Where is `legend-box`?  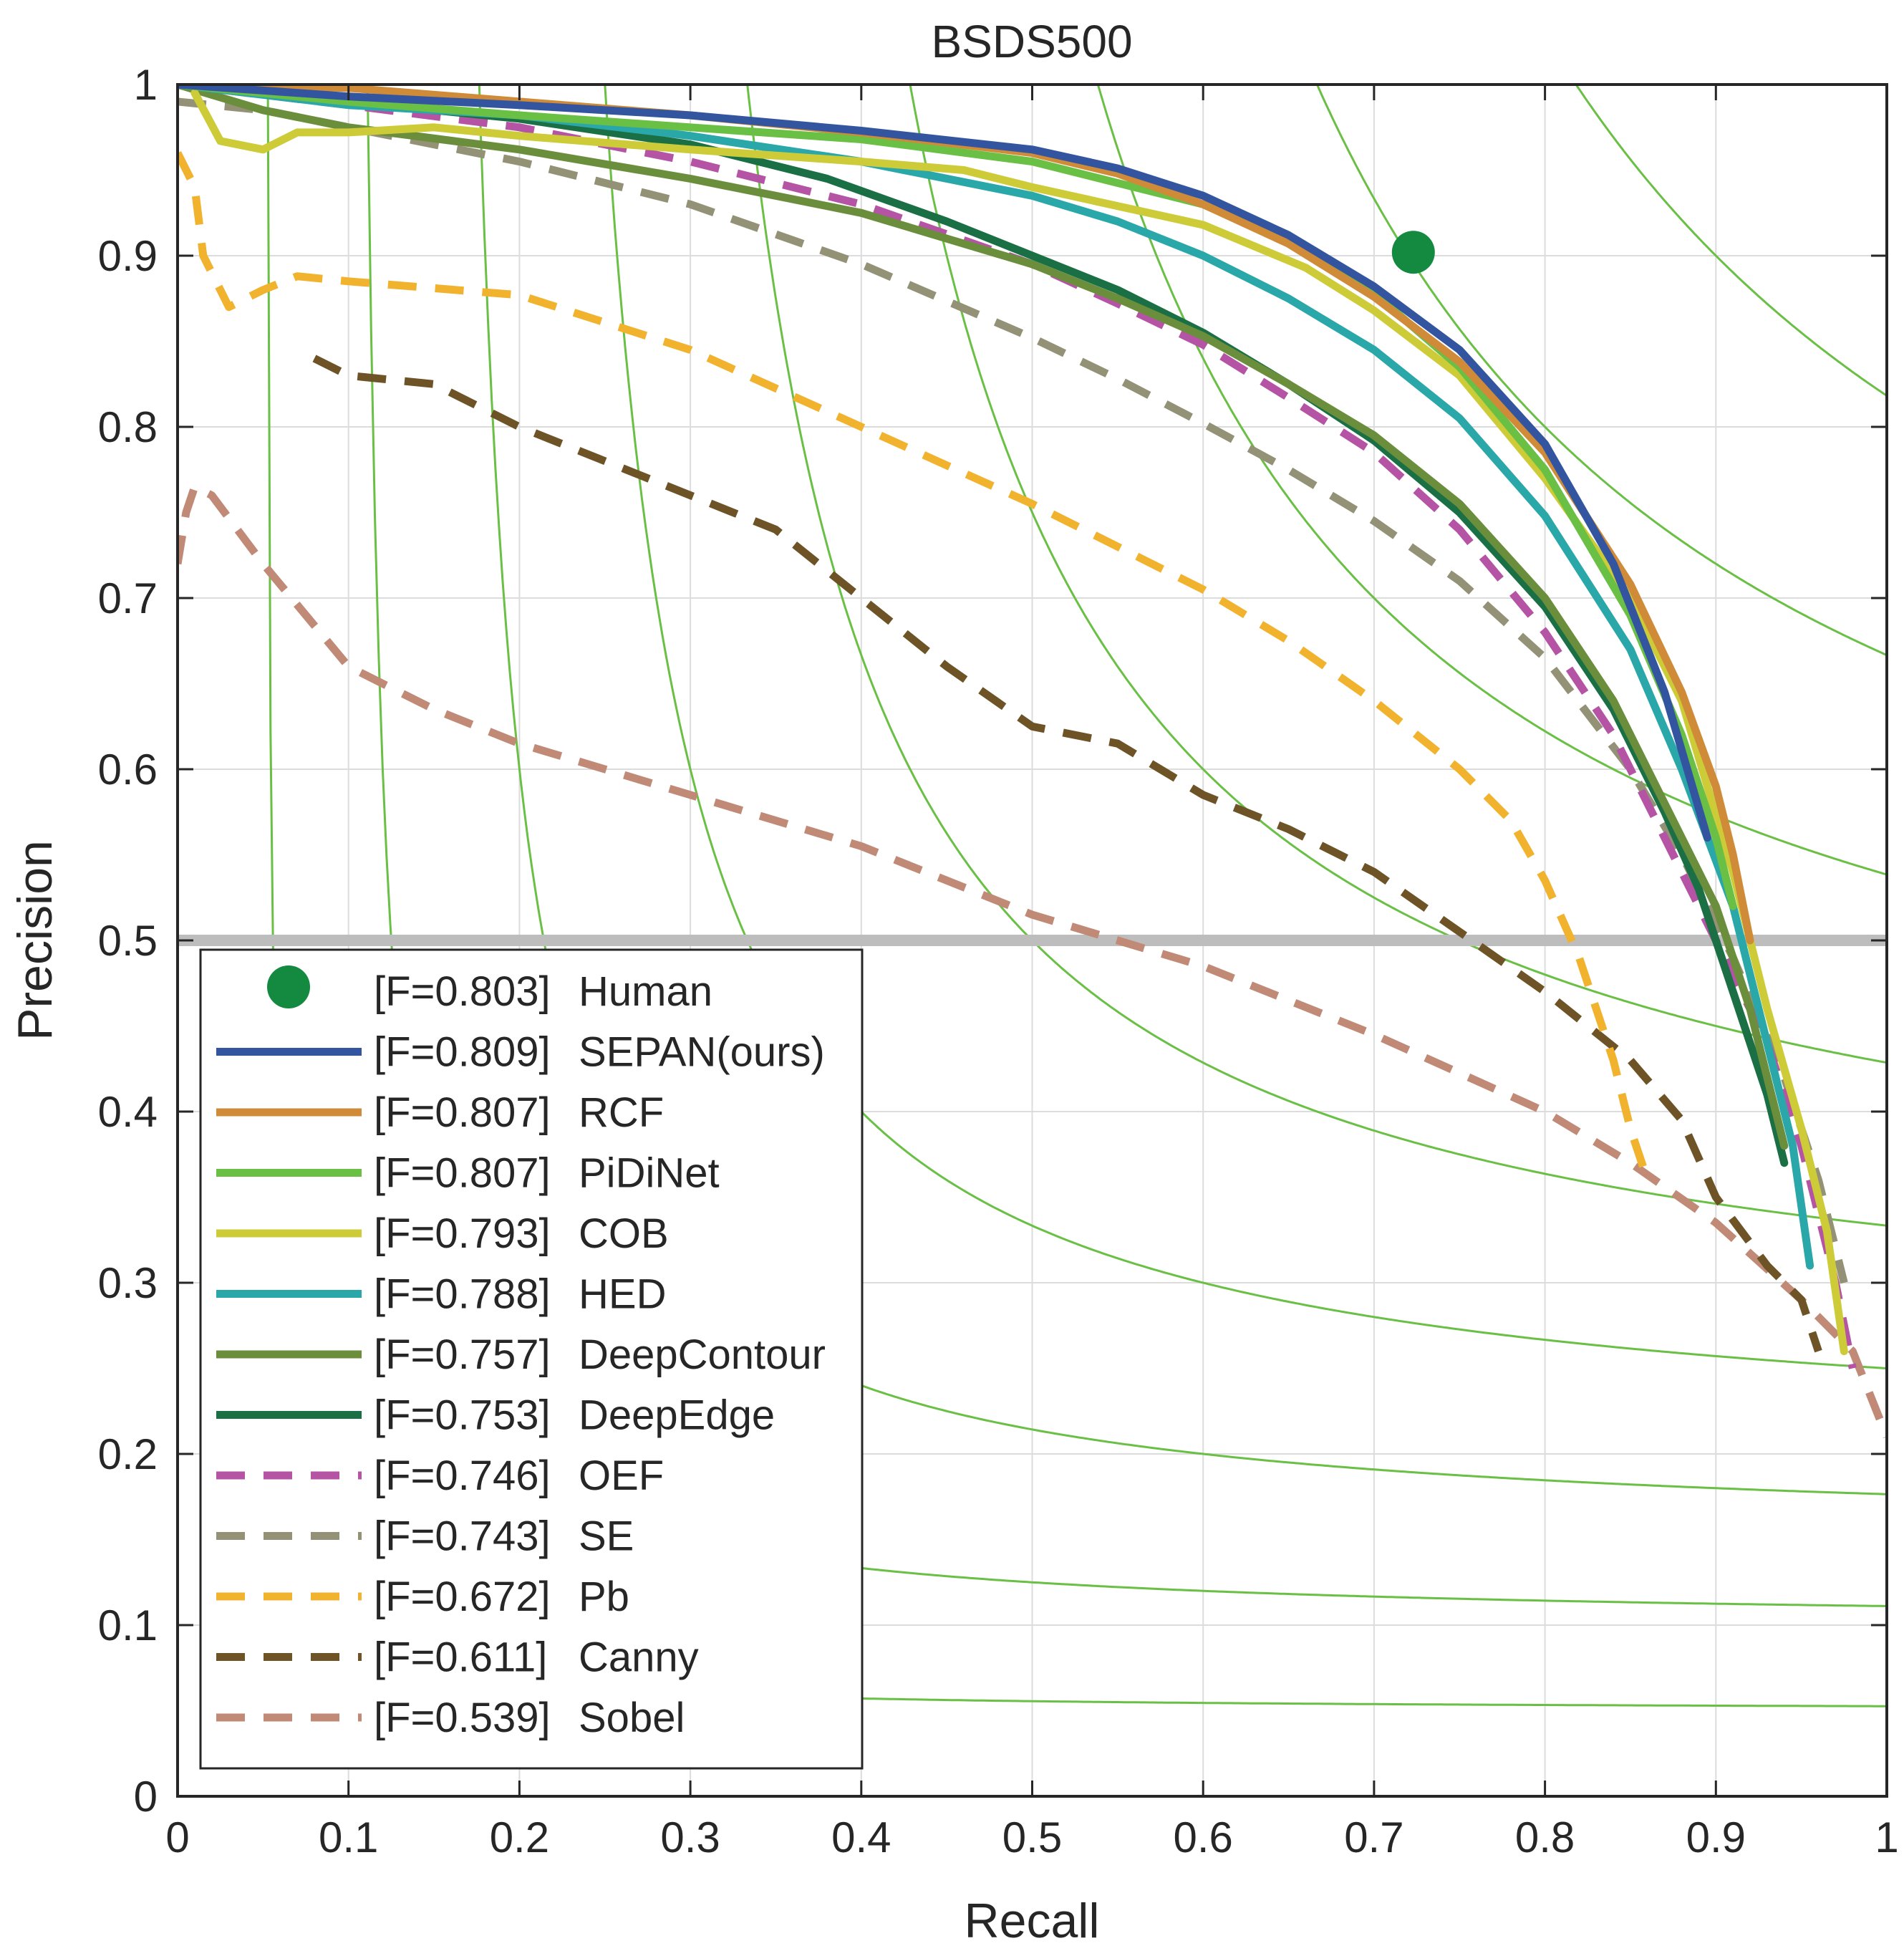 legend-box is located at coordinates (531, 1359).